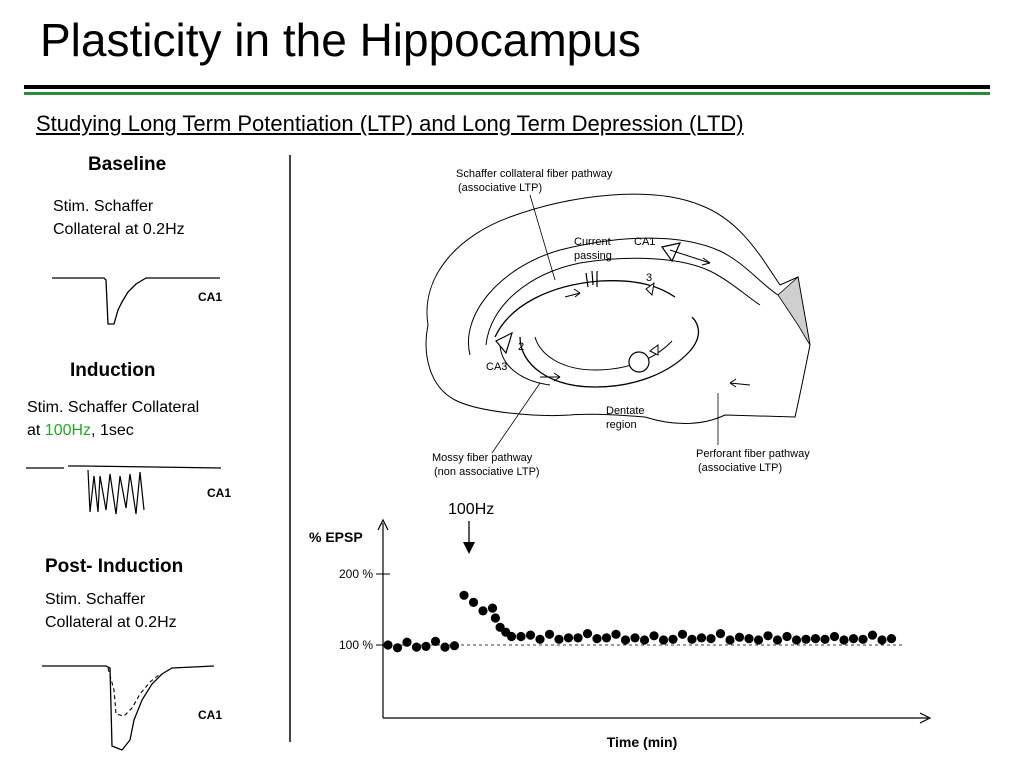 This screenshot has height=768, width=1024. Describe the element at coordinates (111, 611) in the screenshot. I see `post-induction-description: Stim. Schaffer Collateral at 0.2Hz` at that location.